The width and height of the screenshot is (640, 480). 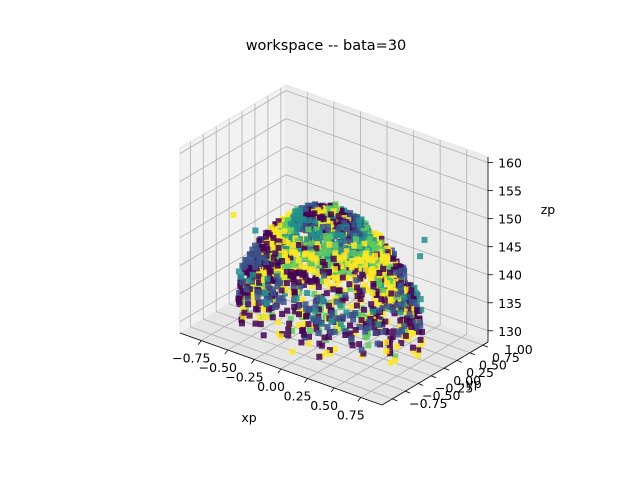 I want to click on y-tick-label-6: 0.75, so click(x=506, y=357).